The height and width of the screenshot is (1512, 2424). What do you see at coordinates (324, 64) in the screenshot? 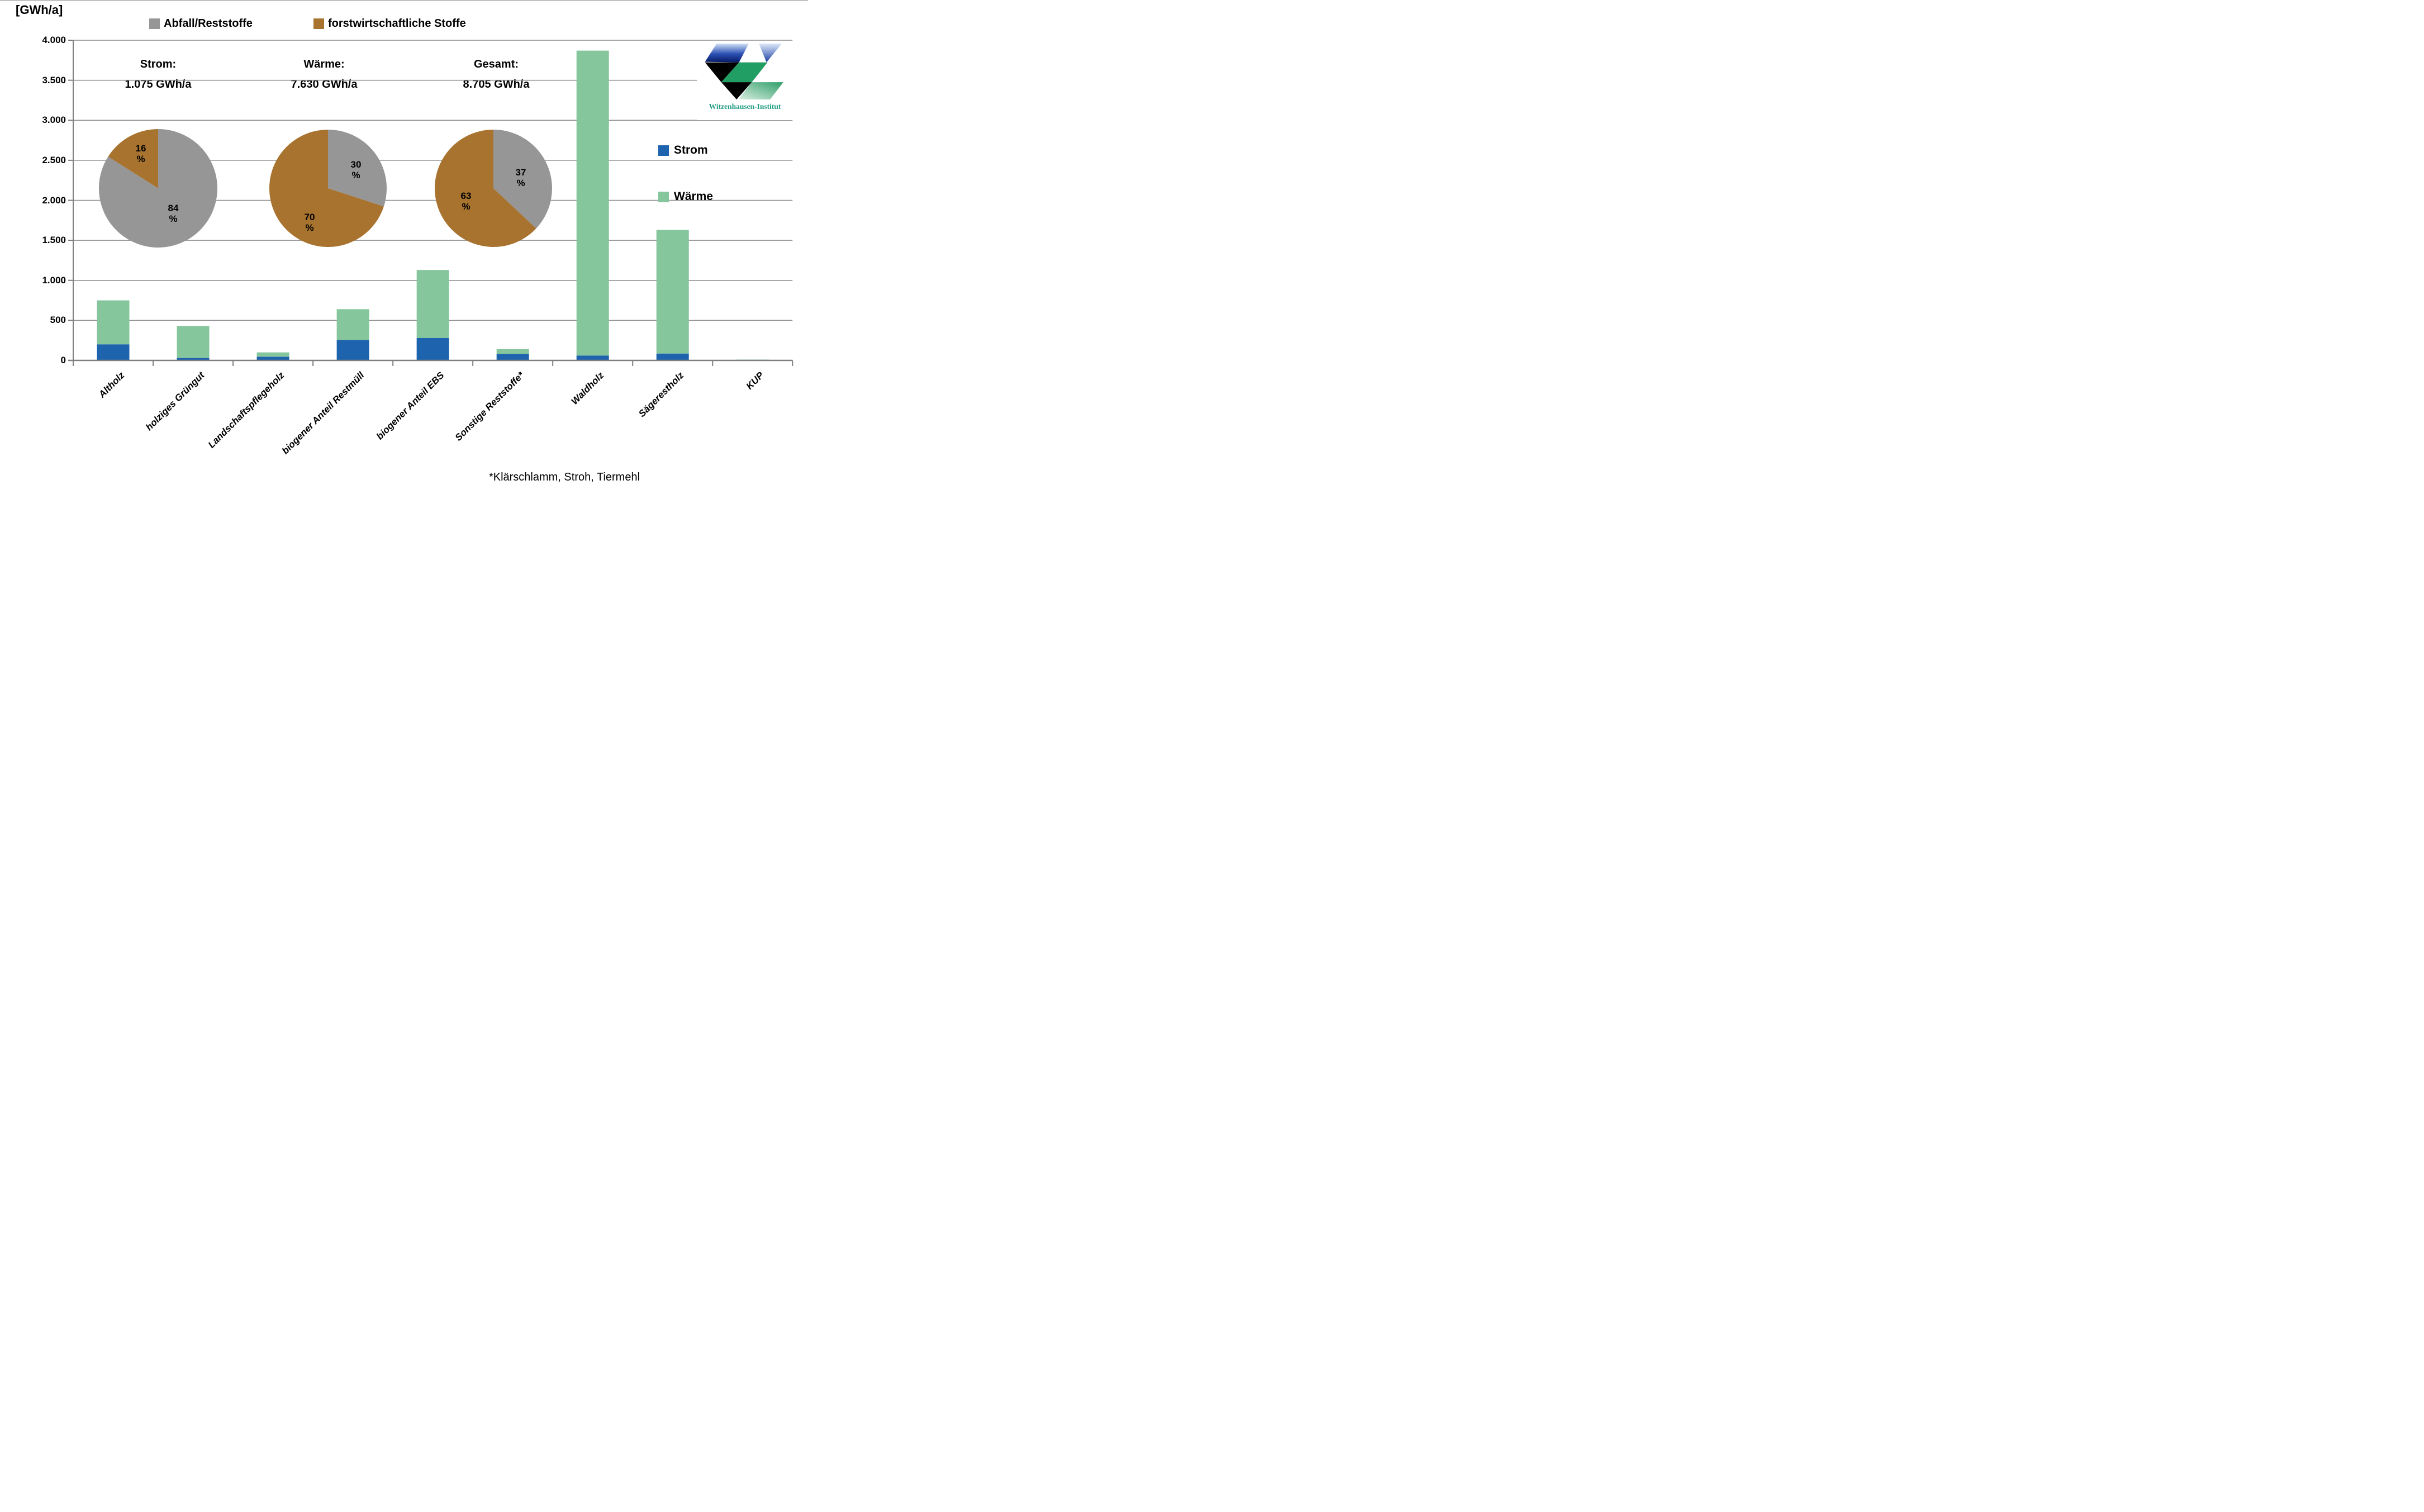
I see `summary-waerme-title: Wärme:` at bounding box center [324, 64].